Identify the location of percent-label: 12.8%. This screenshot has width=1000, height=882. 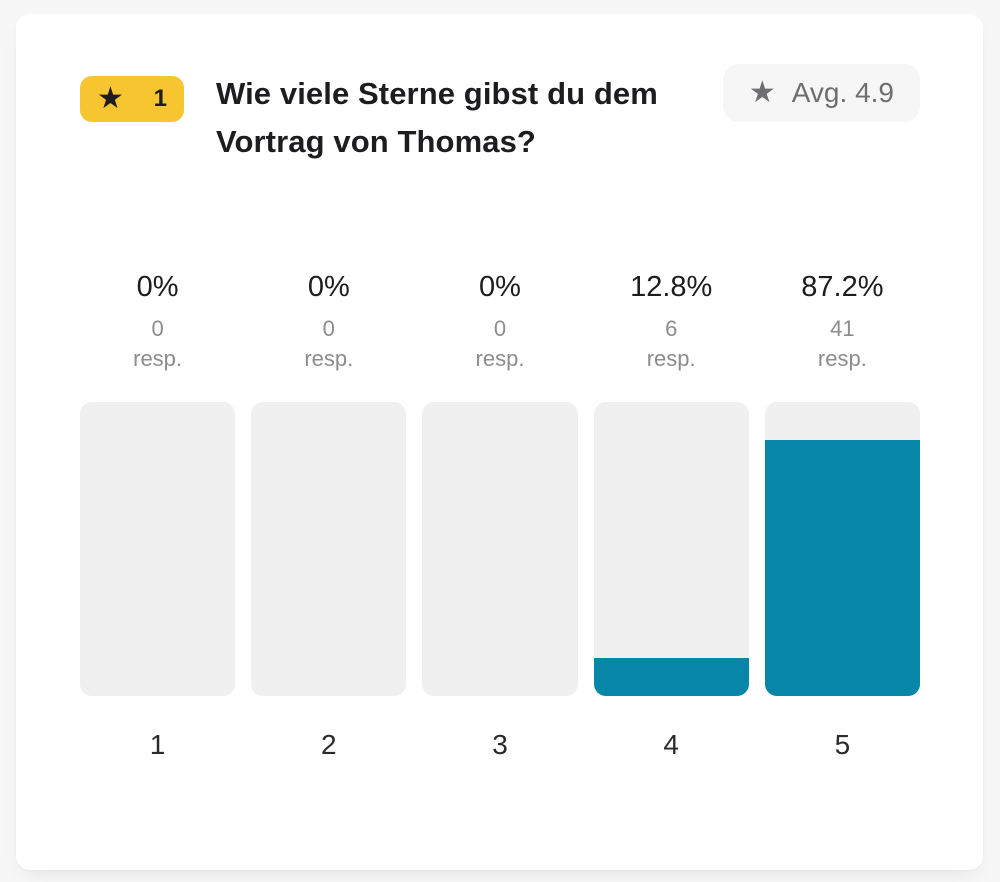
(671, 287).